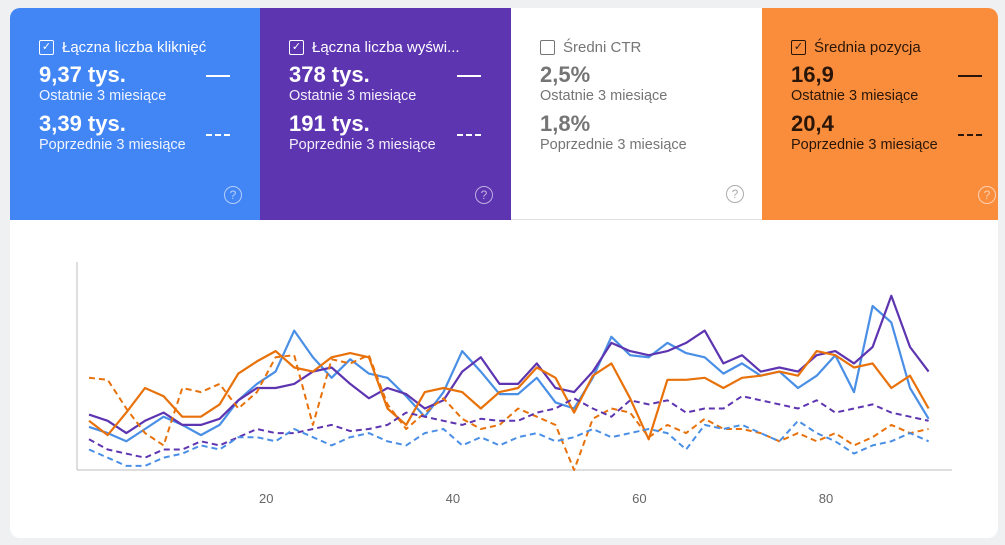 Image resolution: width=1005 pixels, height=545 pixels. I want to click on checkbox-icon, so click(547, 47).